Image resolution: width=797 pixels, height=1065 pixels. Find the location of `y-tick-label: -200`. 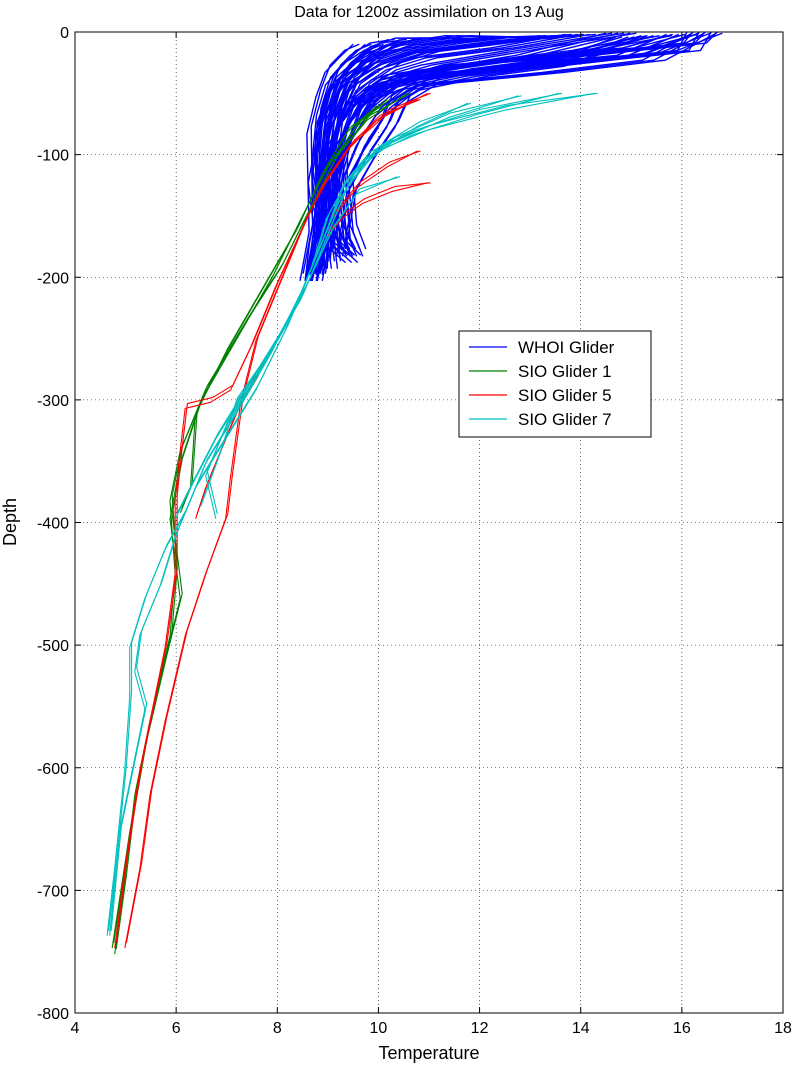

y-tick-label: -200 is located at coordinates (53, 278).